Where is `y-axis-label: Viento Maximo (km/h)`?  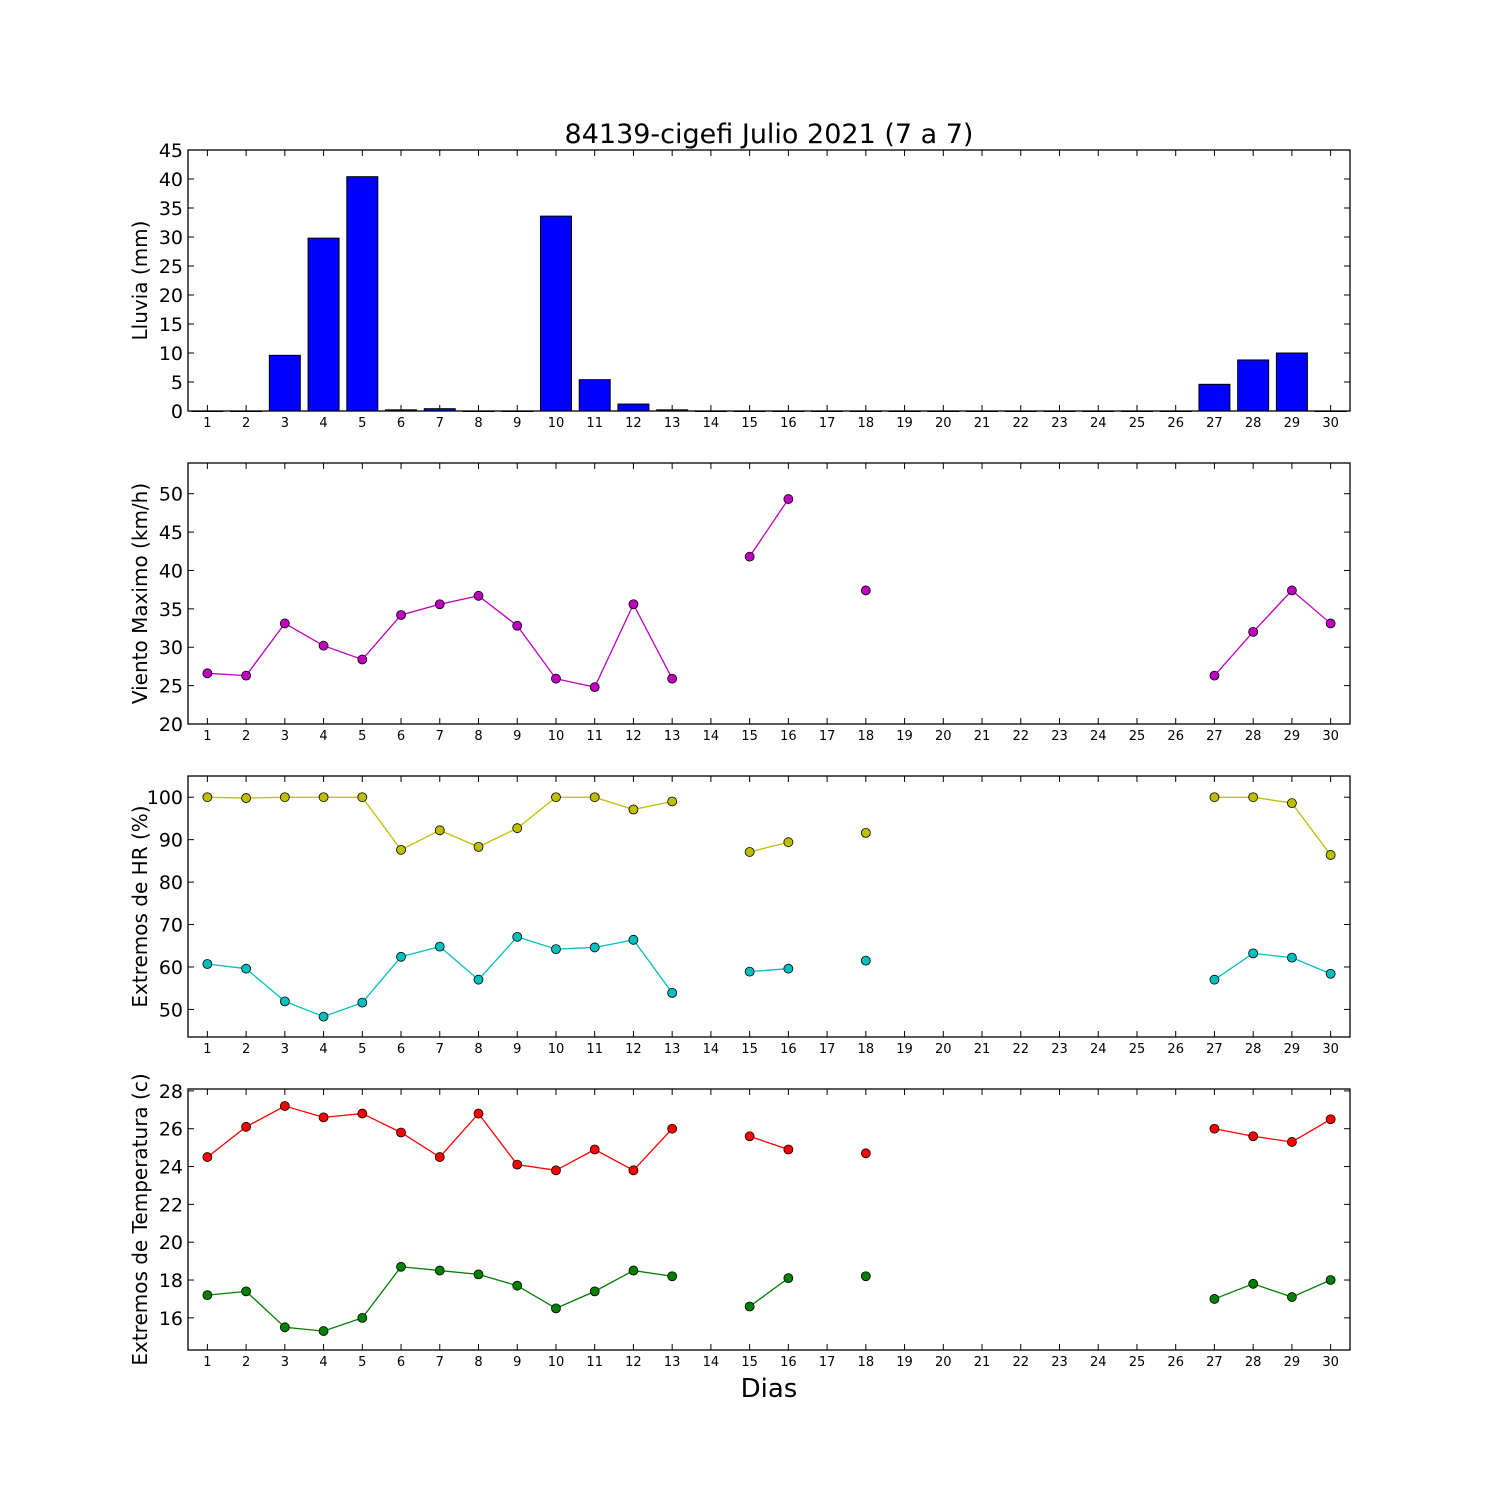 y-axis-label: Viento Maximo (km/h) is located at coordinates (140, 593).